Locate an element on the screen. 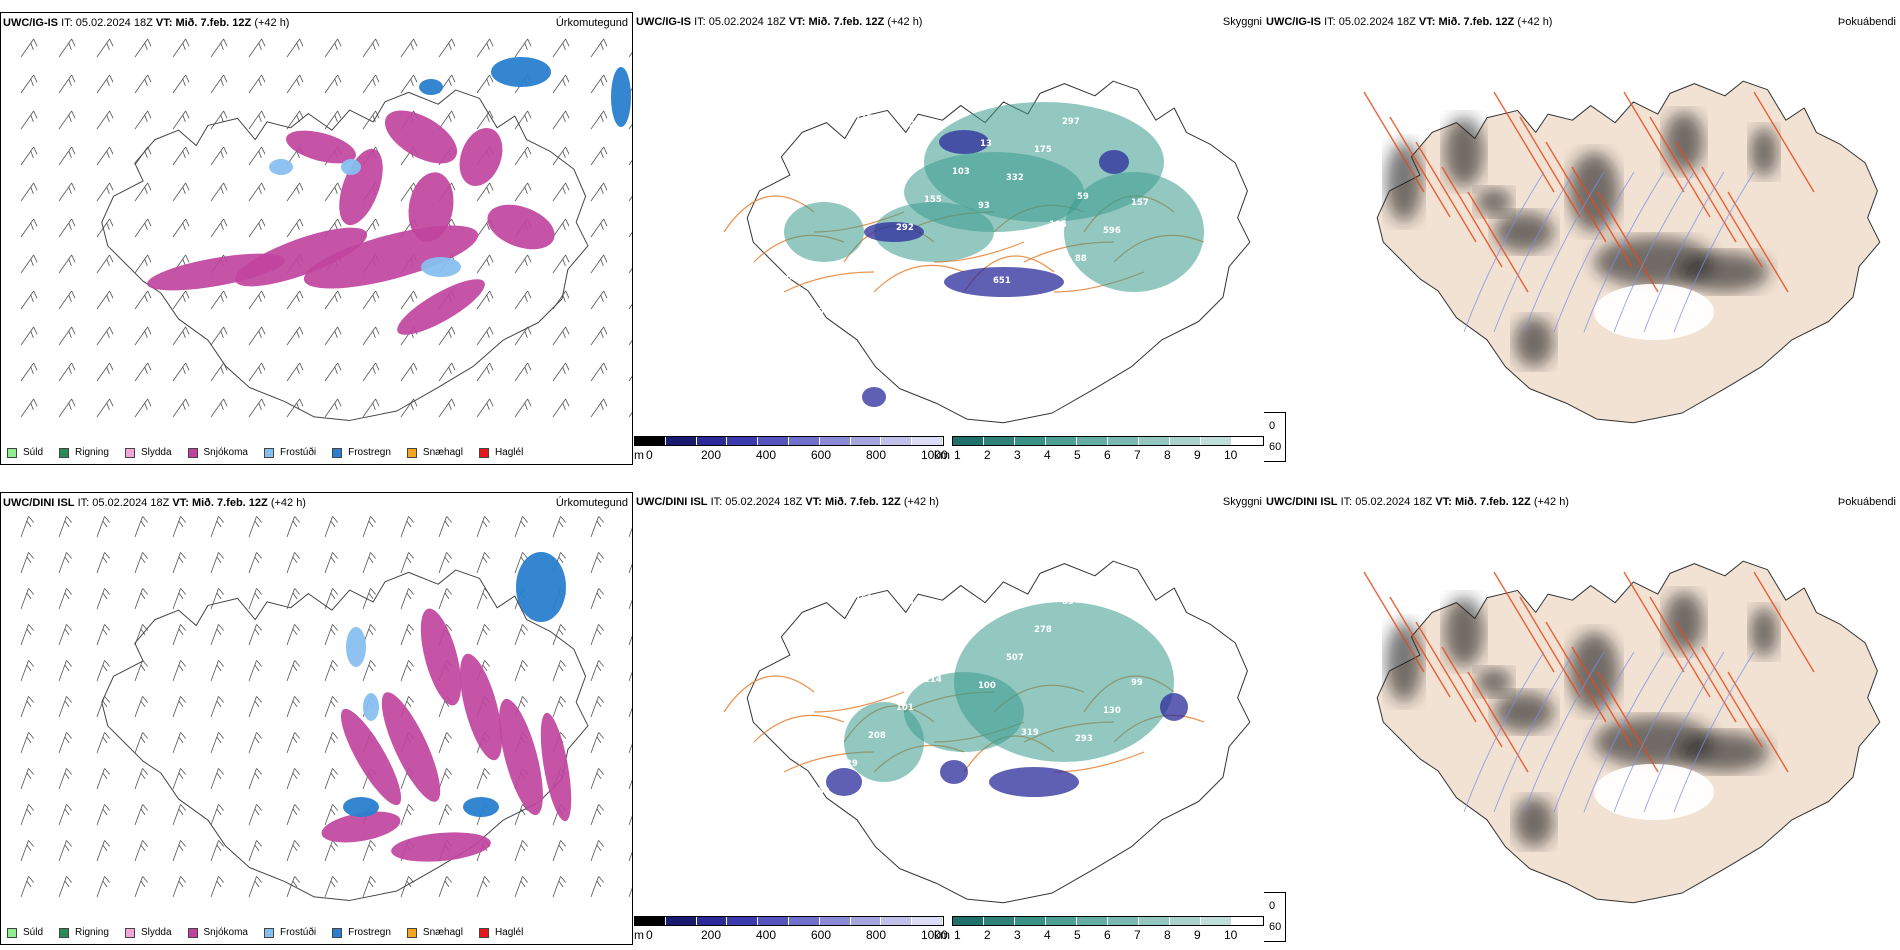  panel-product-label: Skyggni is located at coordinates (1242, 502).